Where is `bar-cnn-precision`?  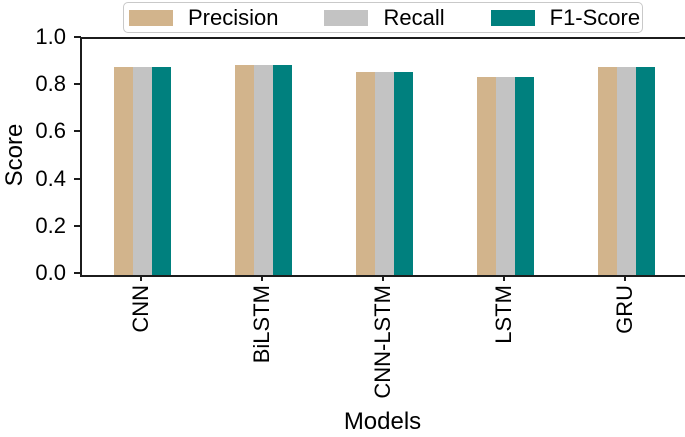 bar-cnn-precision is located at coordinates (123, 171).